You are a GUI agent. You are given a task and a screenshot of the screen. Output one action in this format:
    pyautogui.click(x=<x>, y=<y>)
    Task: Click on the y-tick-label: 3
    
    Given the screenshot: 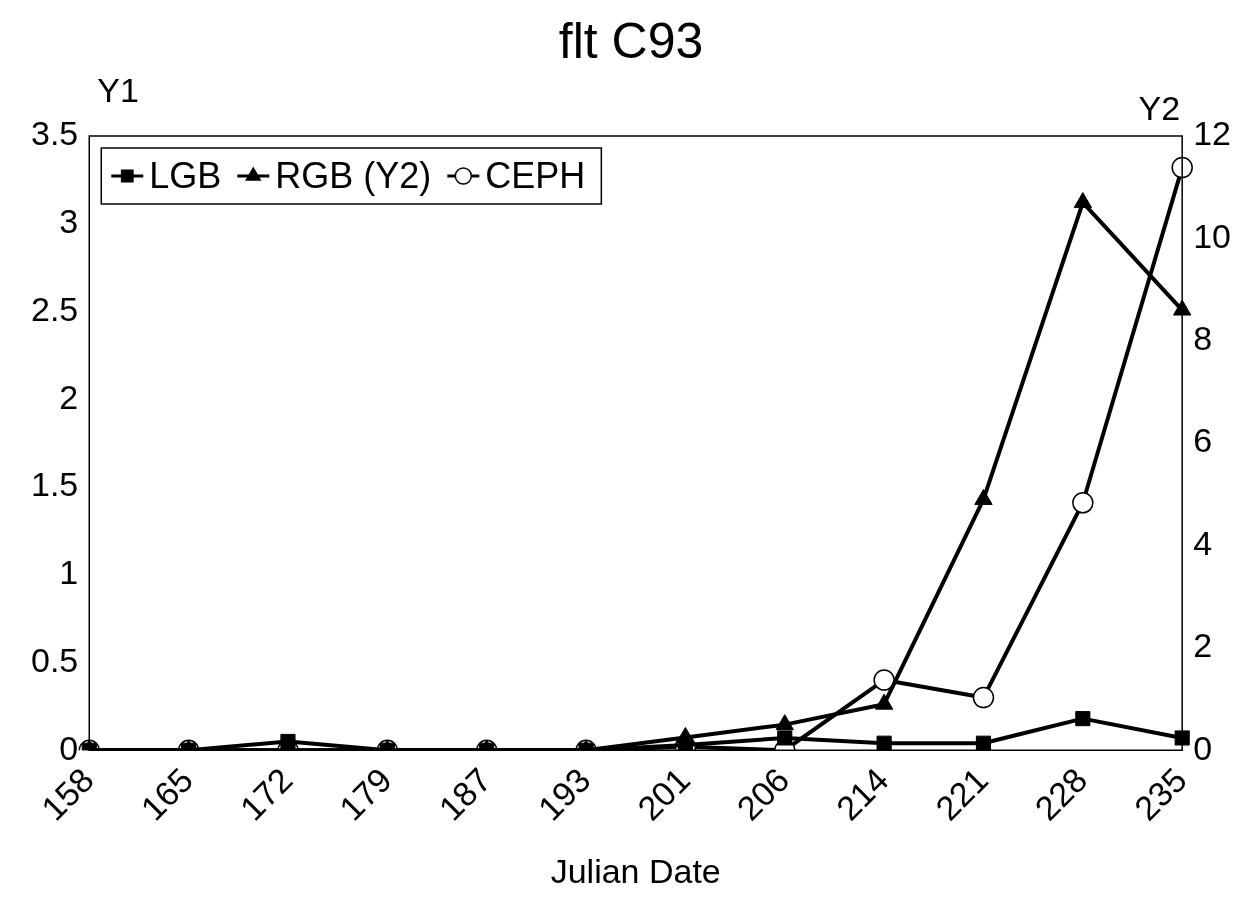 What is the action you would take?
    pyautogui.click(x=69, y=221)
    